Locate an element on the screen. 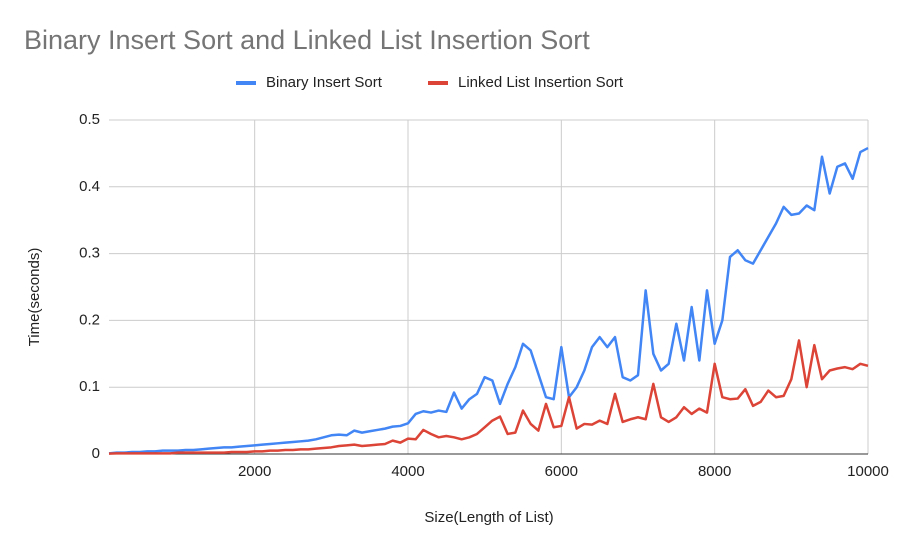 The height and width of the screenshot is (551, 898). y-tick-label: 0.5 is located at coordinates (89, 119).